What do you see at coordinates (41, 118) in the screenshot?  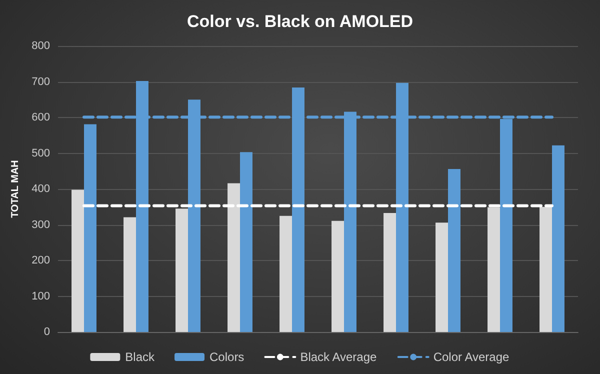 I see `y-tick-label: 600` at bounding box center [41, 118].